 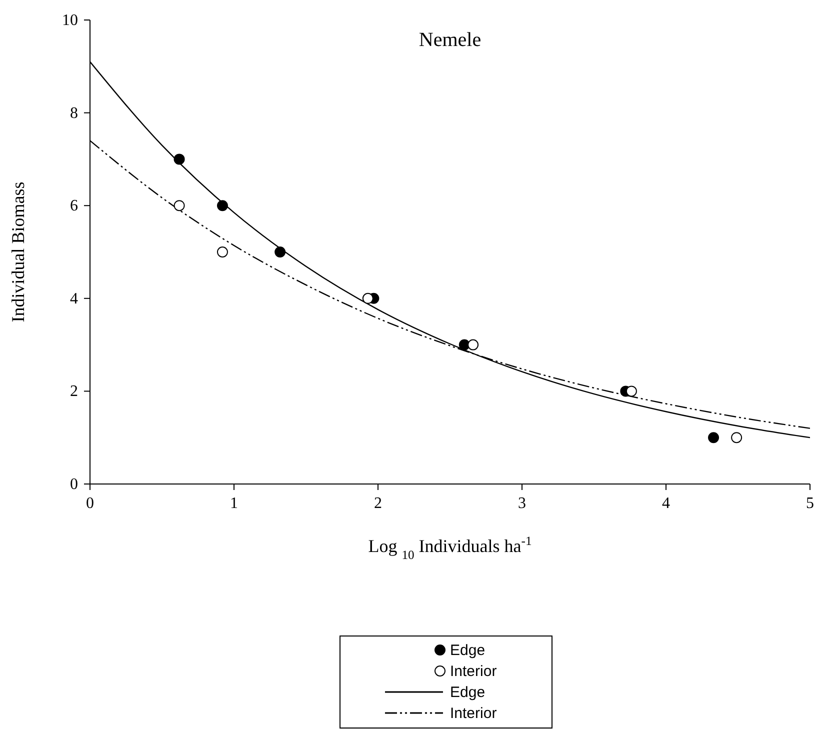 I want to click on x-axis-title: Log $_{10}$ Individuals ha$^{-1}$, so click(x=450, y=548).